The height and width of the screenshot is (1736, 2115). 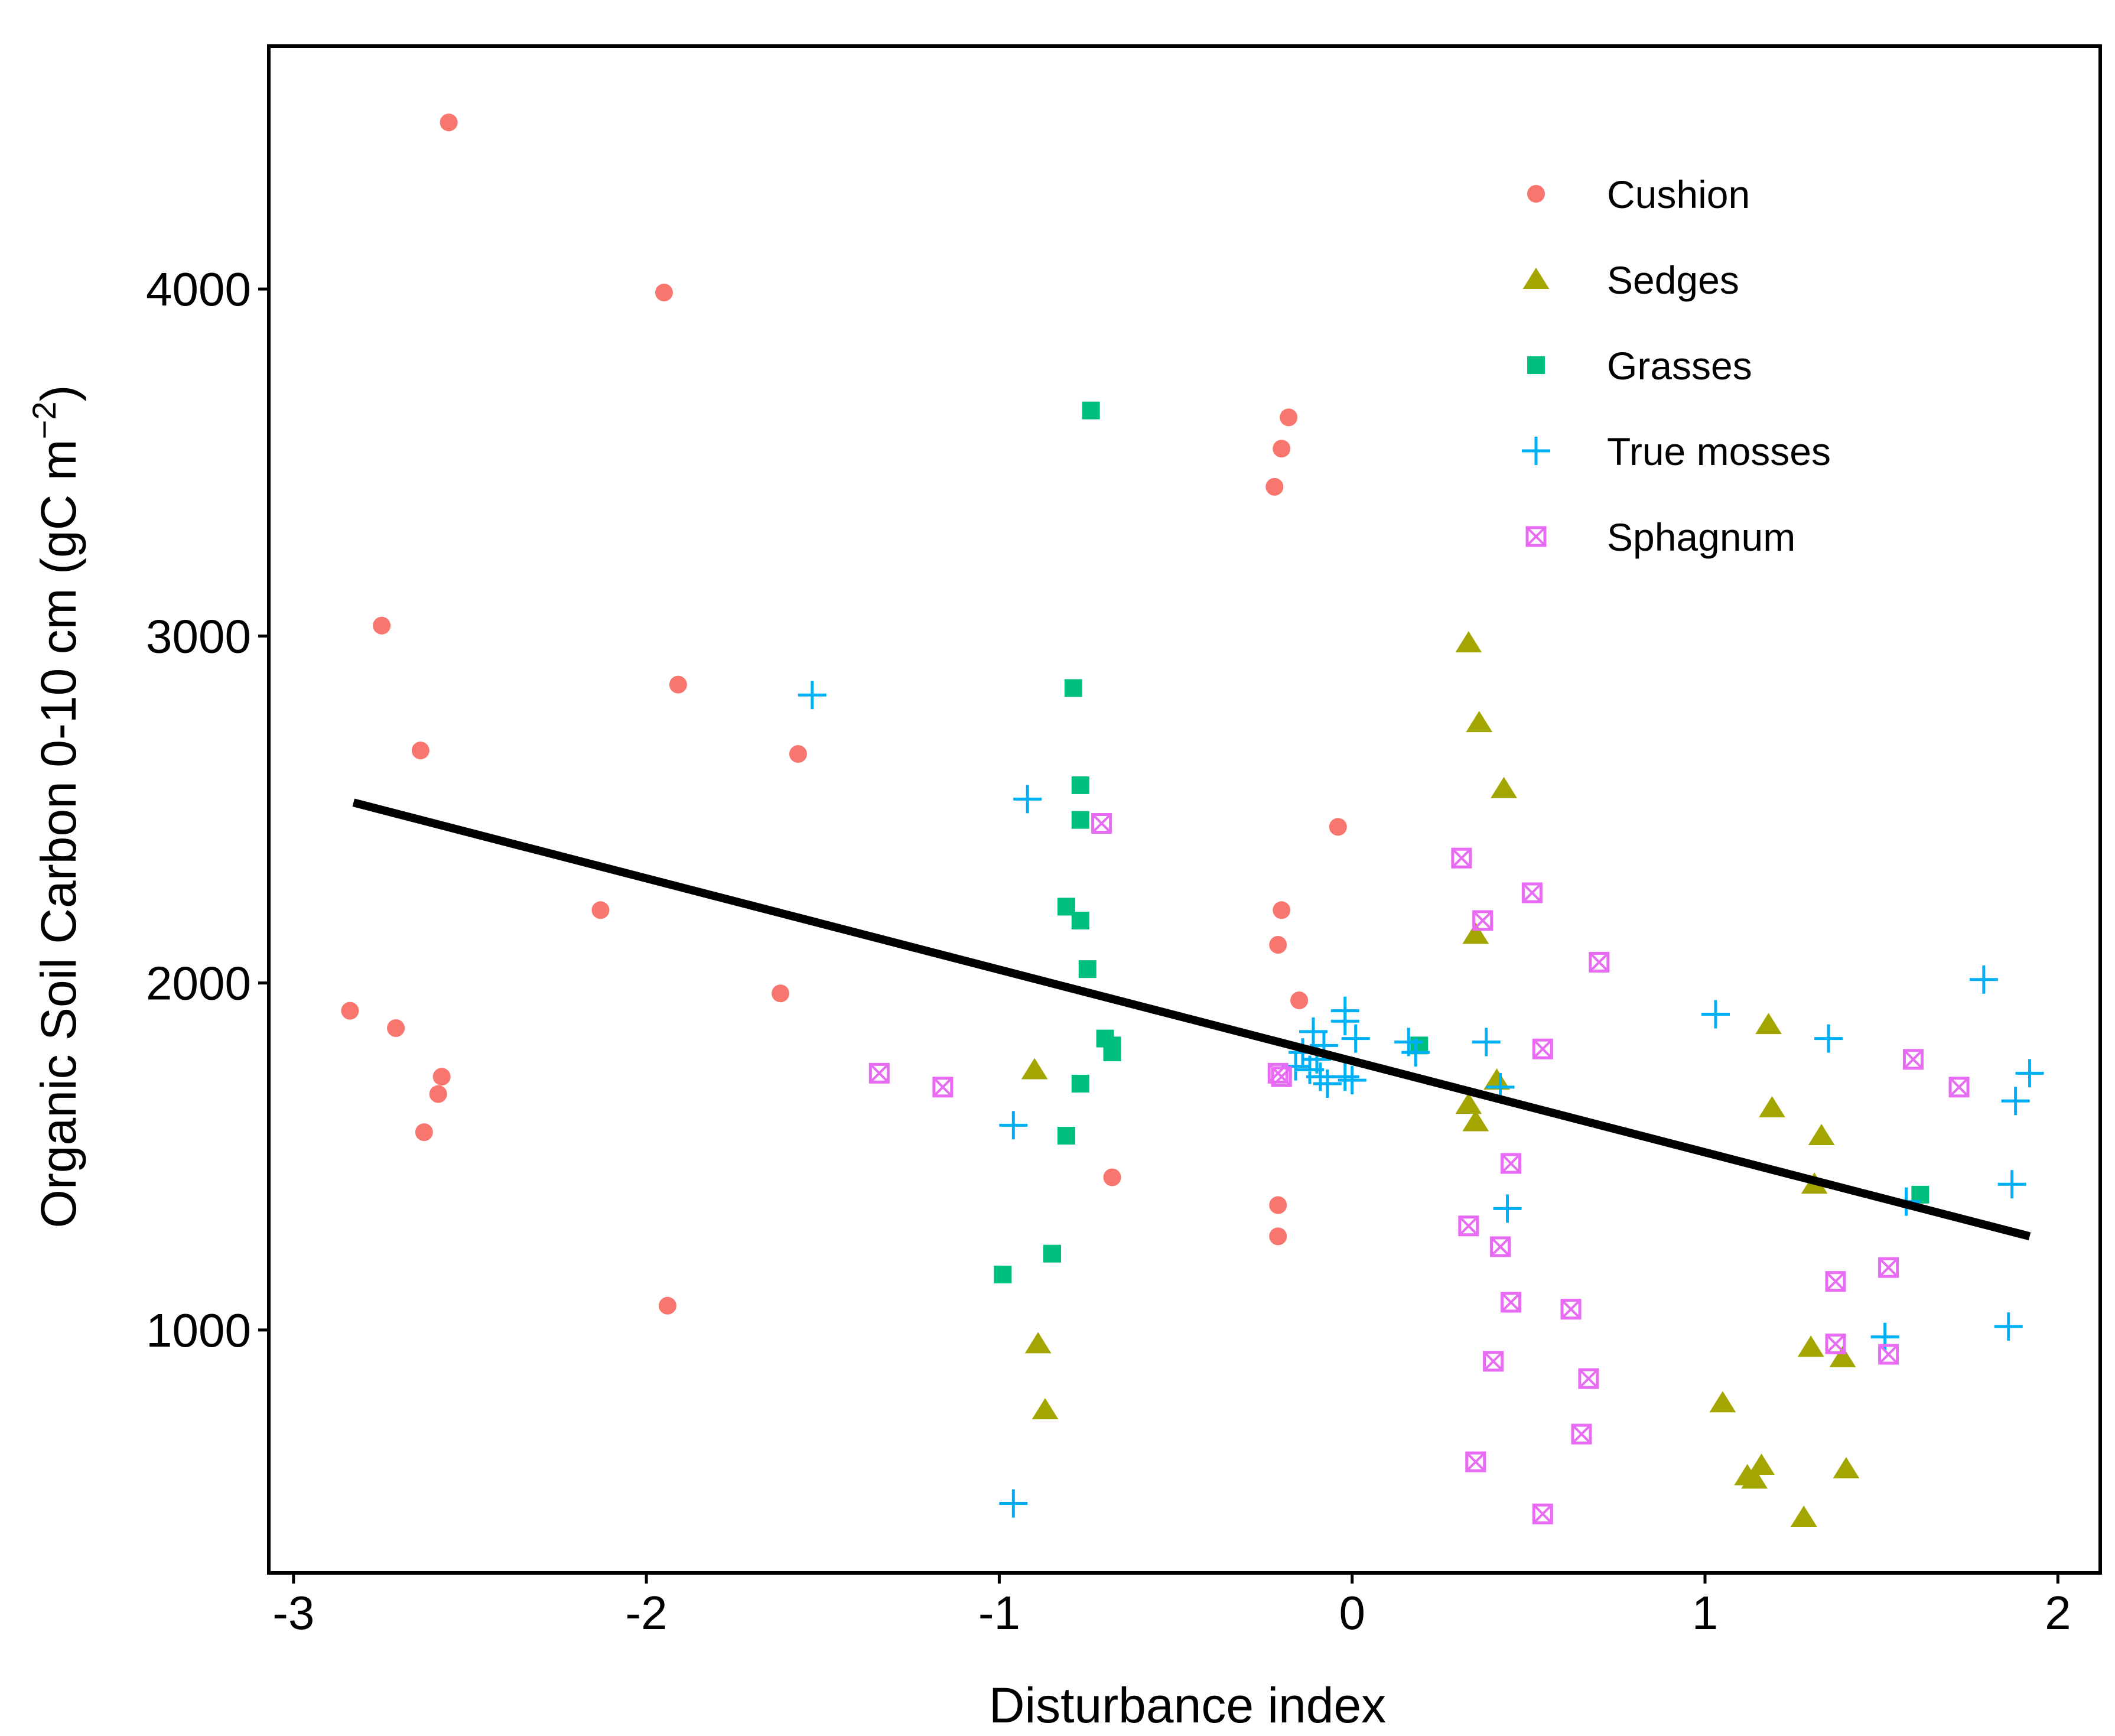 What do you see at coordinates (199, 1330) in the screenshot?
I see `y-tick-label: 1000` at bounding box center [199, 1330].